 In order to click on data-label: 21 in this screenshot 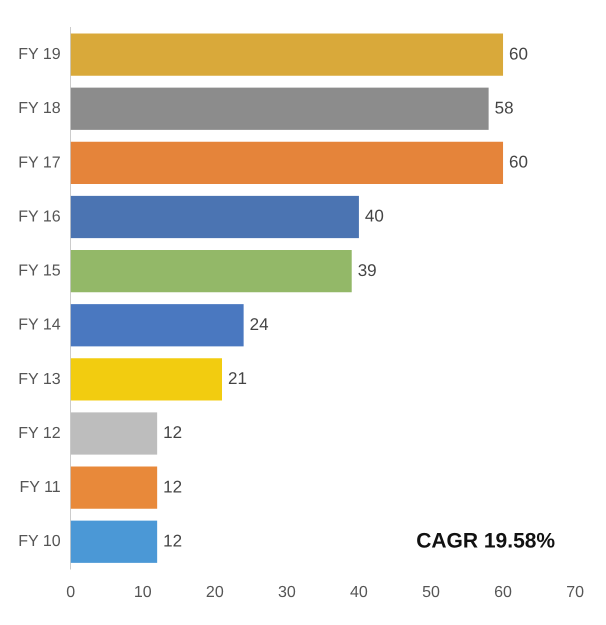, I will do `click(237, 378)`.